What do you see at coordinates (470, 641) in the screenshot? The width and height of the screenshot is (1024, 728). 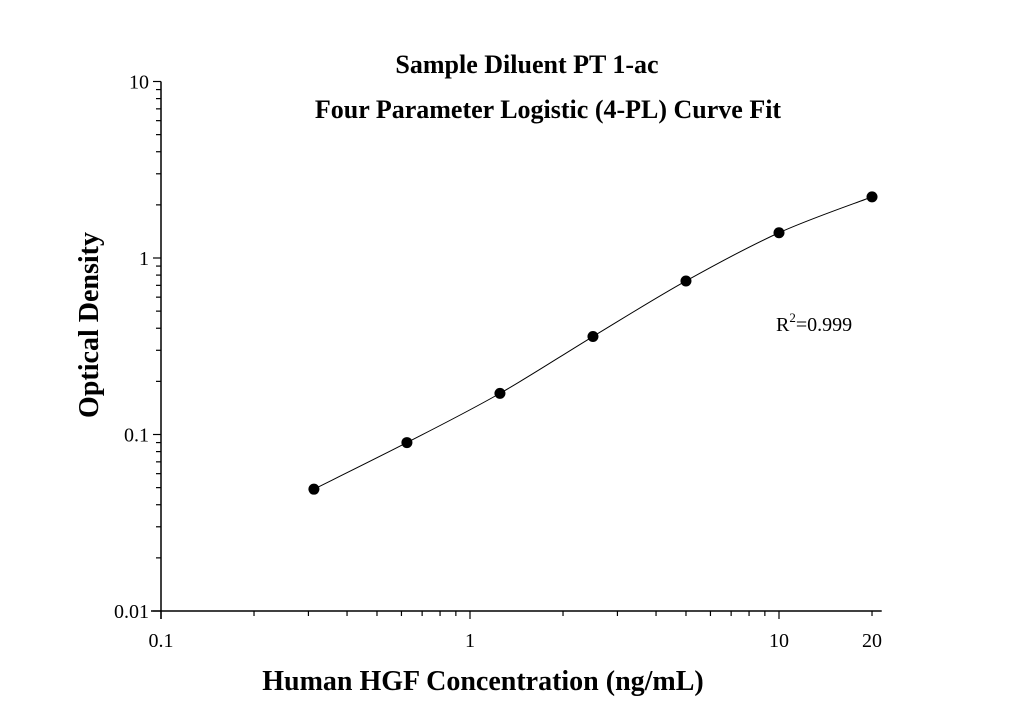 I see `x-tick-label: 1` at bounding box center [470, 641].